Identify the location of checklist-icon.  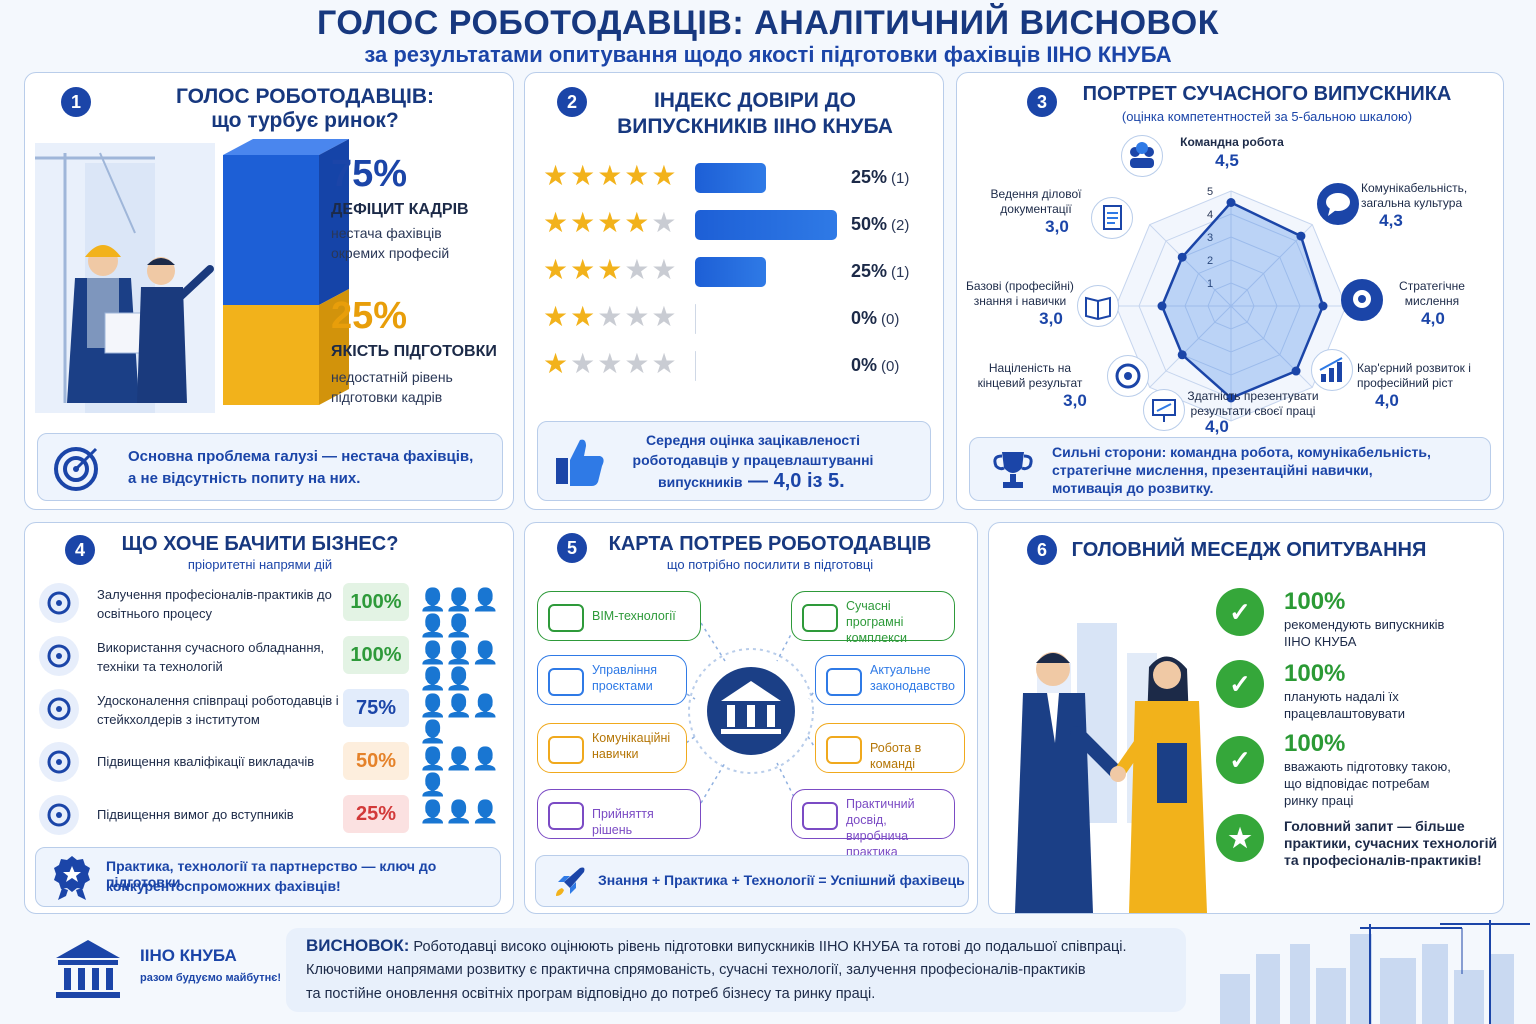
(59, 815).